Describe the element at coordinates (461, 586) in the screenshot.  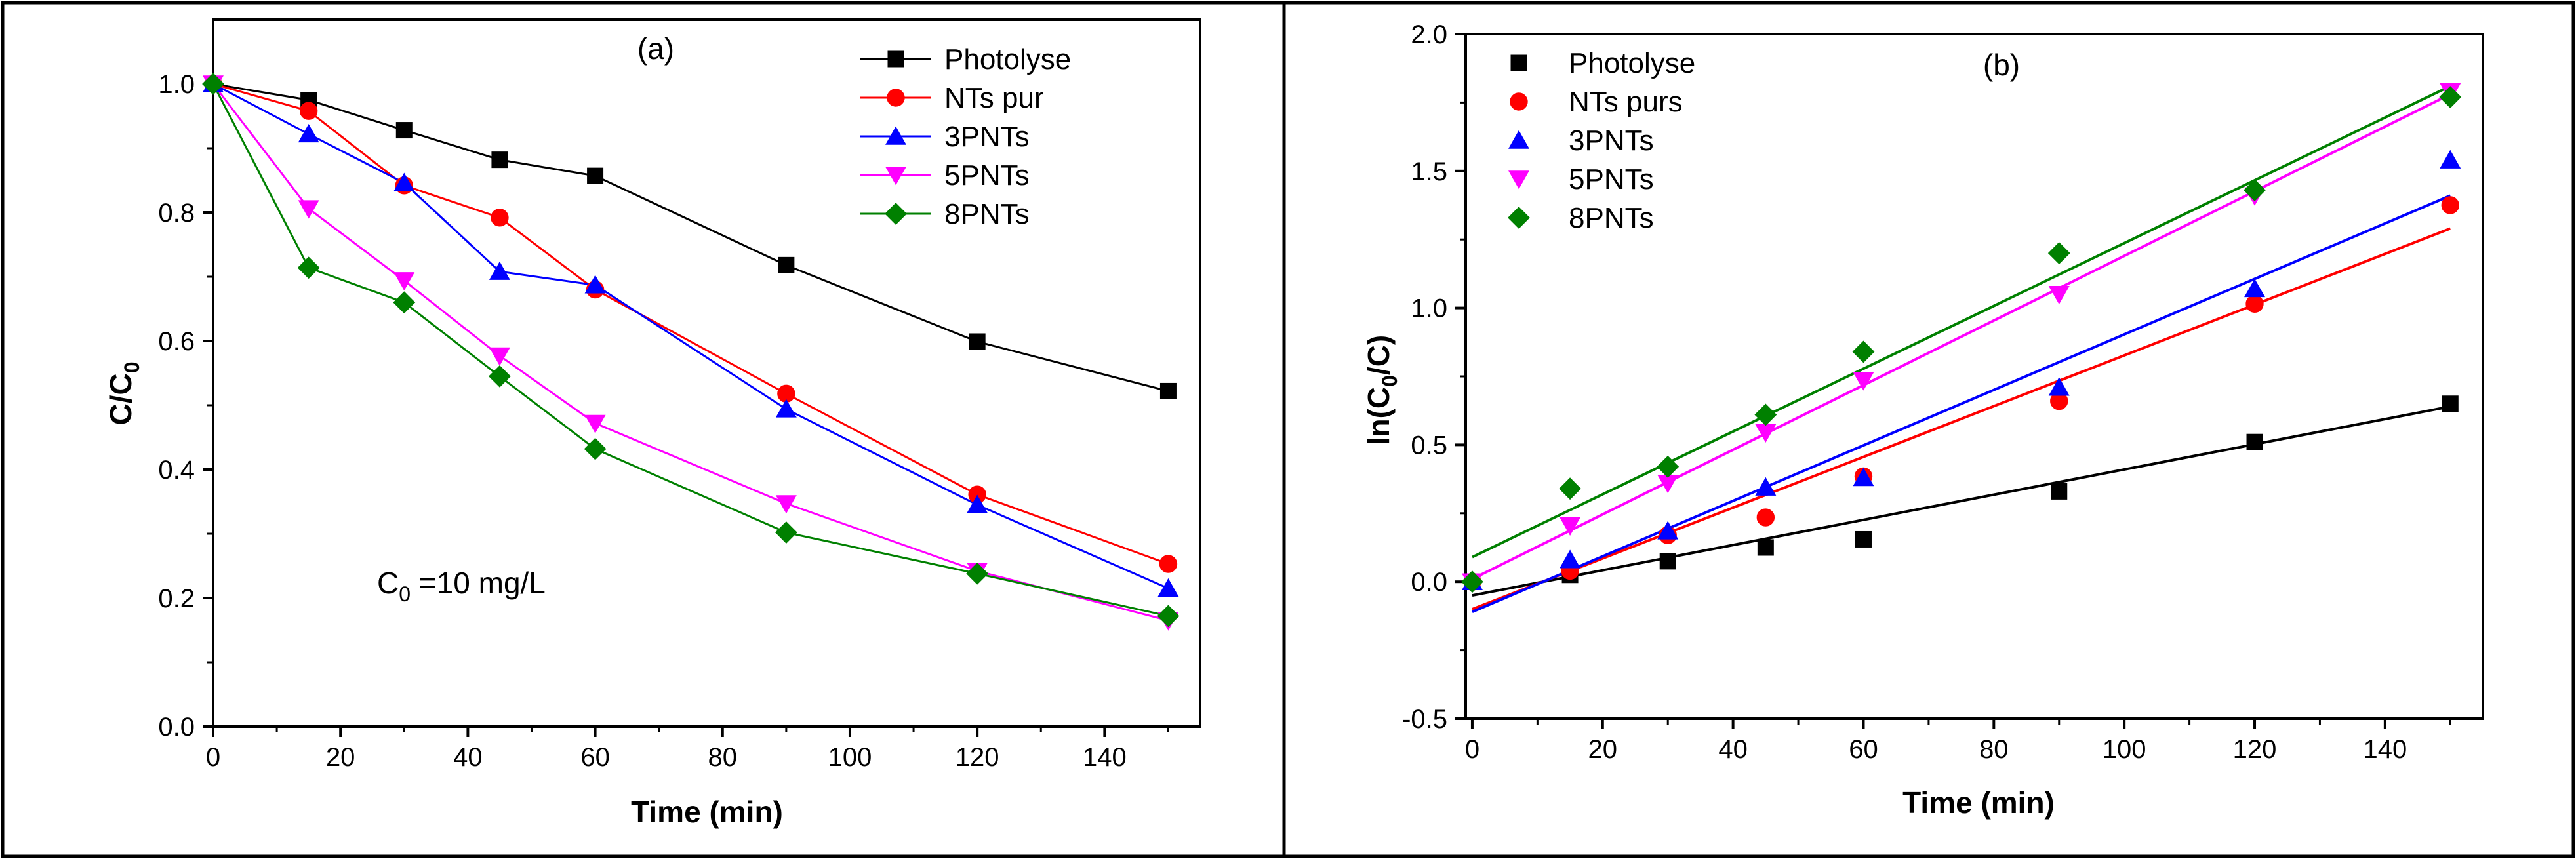
I see `panel-a-concentration-annotation: C0 =10 mg/L` at that location.